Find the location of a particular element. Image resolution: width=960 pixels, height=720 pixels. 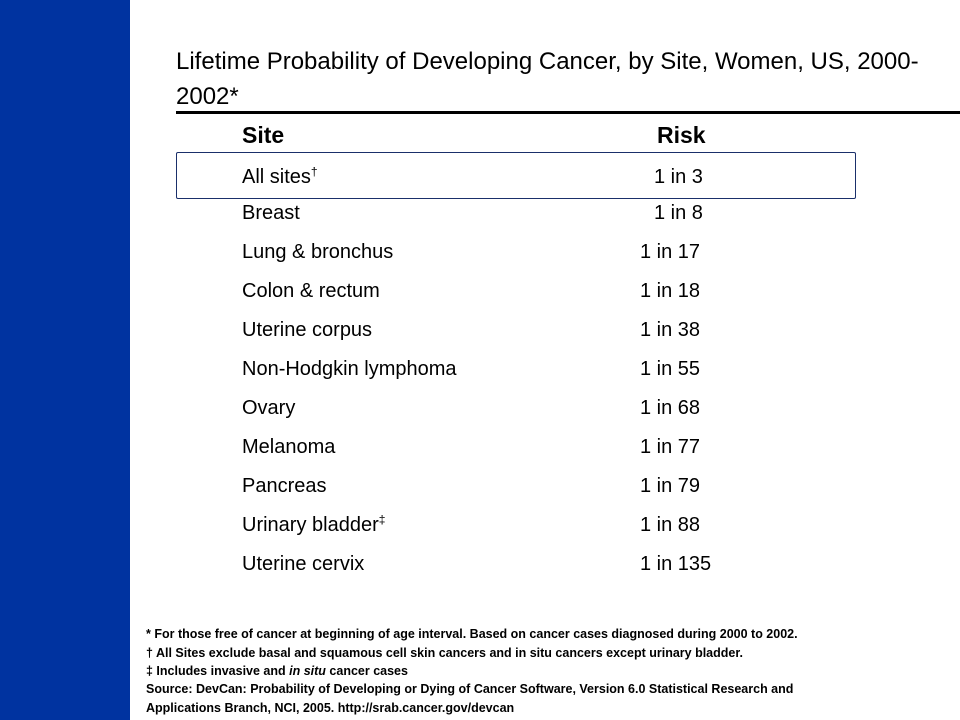

table-row: Melanoma 1 in 77 is located at coordinates (480, 451).